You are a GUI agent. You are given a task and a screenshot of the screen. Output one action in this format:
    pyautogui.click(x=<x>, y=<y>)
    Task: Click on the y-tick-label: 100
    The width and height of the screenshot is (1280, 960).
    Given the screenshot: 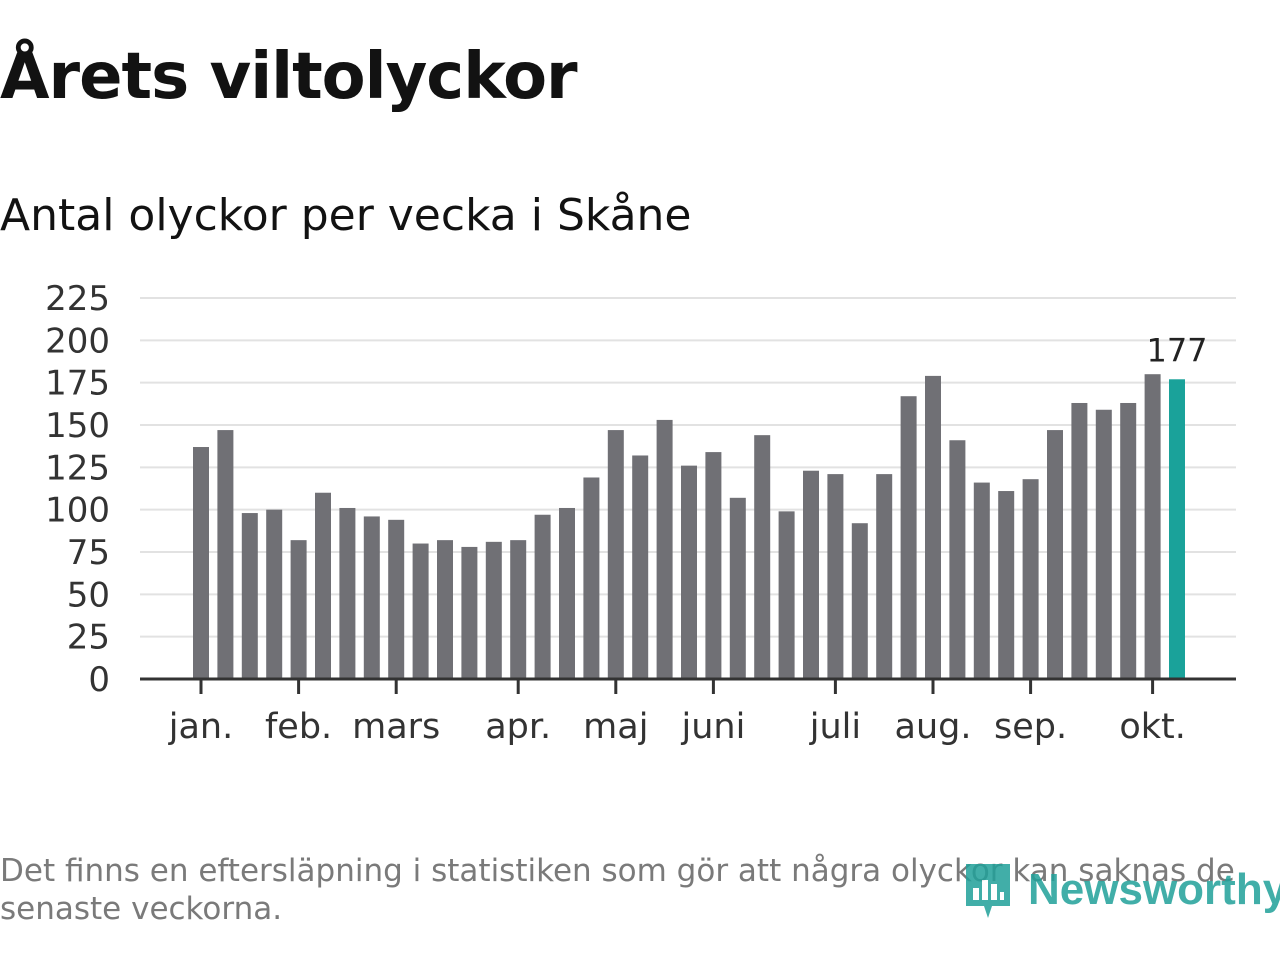 What is the action you would take?
    pyautogui.click(x=77, y=511)
    